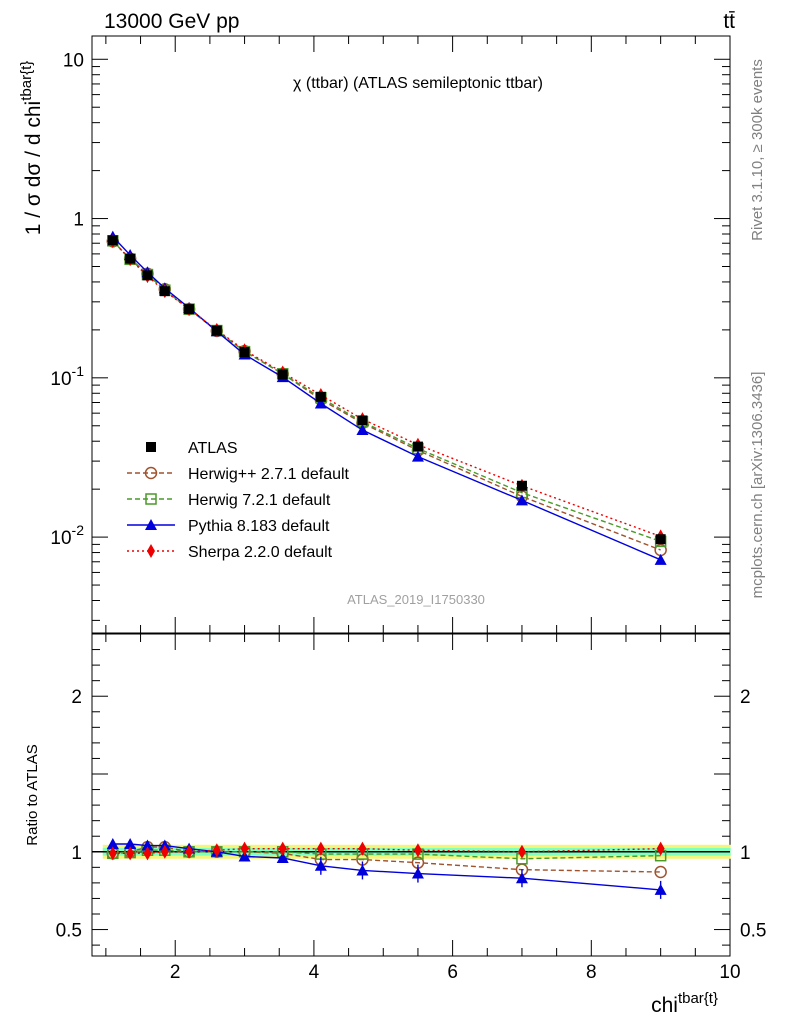 The width and height of the screenshot is (786, 1024). I want to click on ratio-y-tick-label-right: 2, so click(745, 697).